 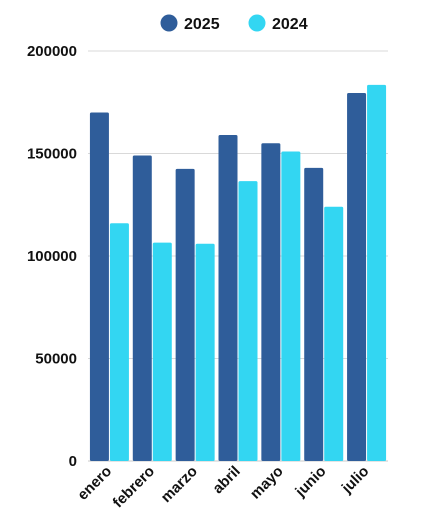 What do you see at coordinates (142, 308) in the screenshot?
I see `bar-2025-febrero` at bounding box center [142, 308].